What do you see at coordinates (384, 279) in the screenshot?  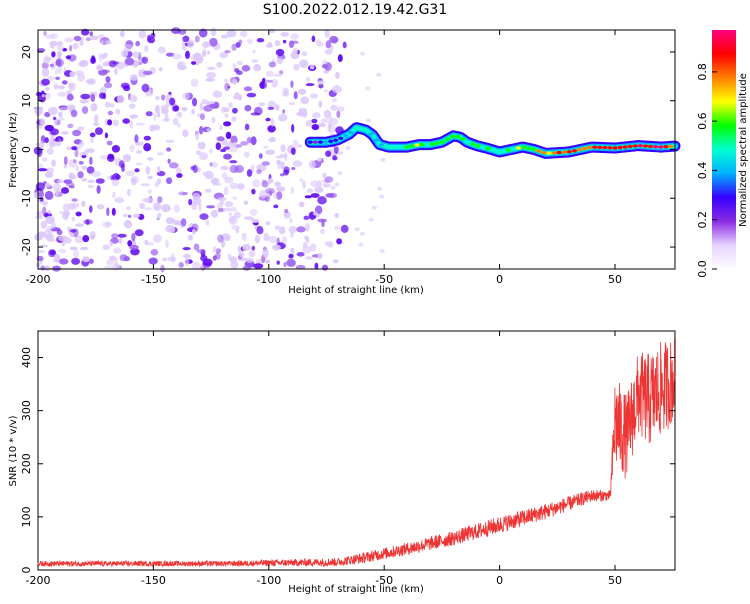 I see `x-tick-label: -50` at bounding box center [384, 279].